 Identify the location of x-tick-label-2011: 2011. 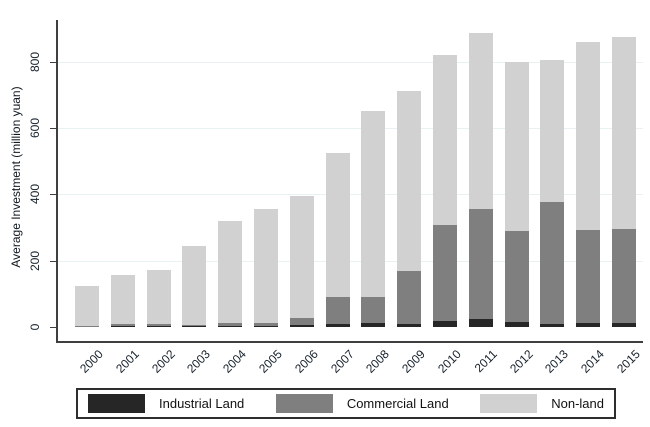
(485, 361).